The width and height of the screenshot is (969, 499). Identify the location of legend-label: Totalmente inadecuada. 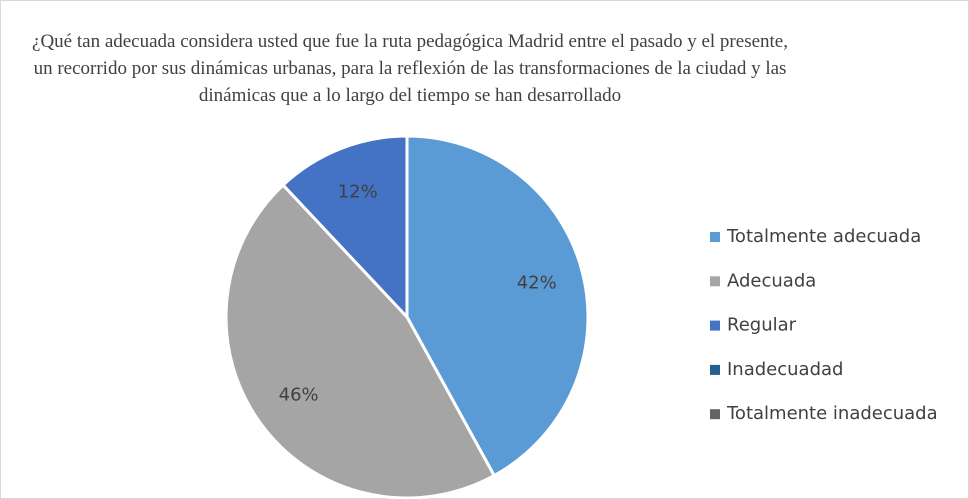
(832, 413).